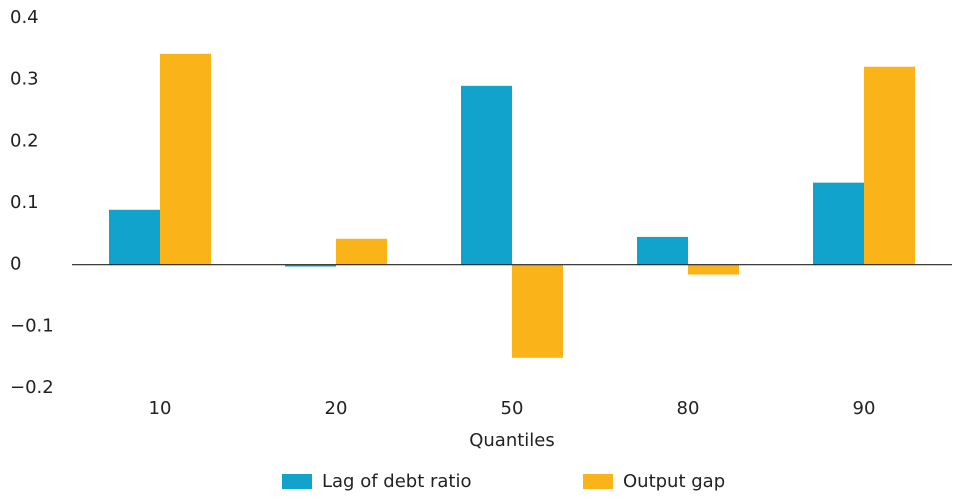  What do you see at coordinates (24, 17) in the screenshot?
I see `y-tick-label: 0.4` at bounding box center [24, 17].